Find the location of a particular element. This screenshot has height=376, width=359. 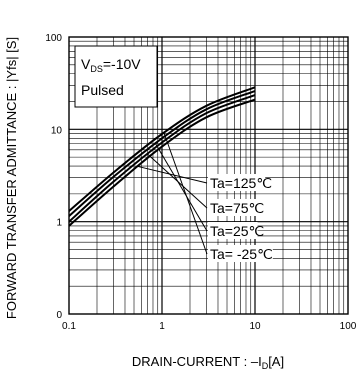

x-tick-label: 0.1 is located at coordinates (69, 326).